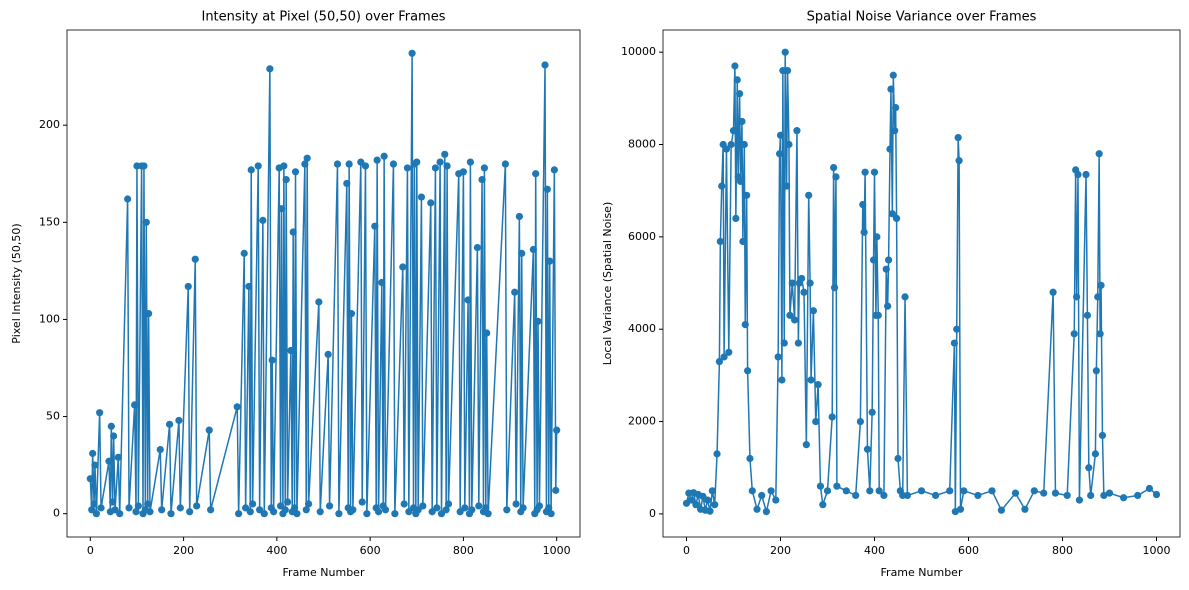 Image resolution: width=1189 pixels, height=590 pixels. Describe the element at coordinates (1062, 550) in the screenshot. I see `x-tick-label: 800` at that location.